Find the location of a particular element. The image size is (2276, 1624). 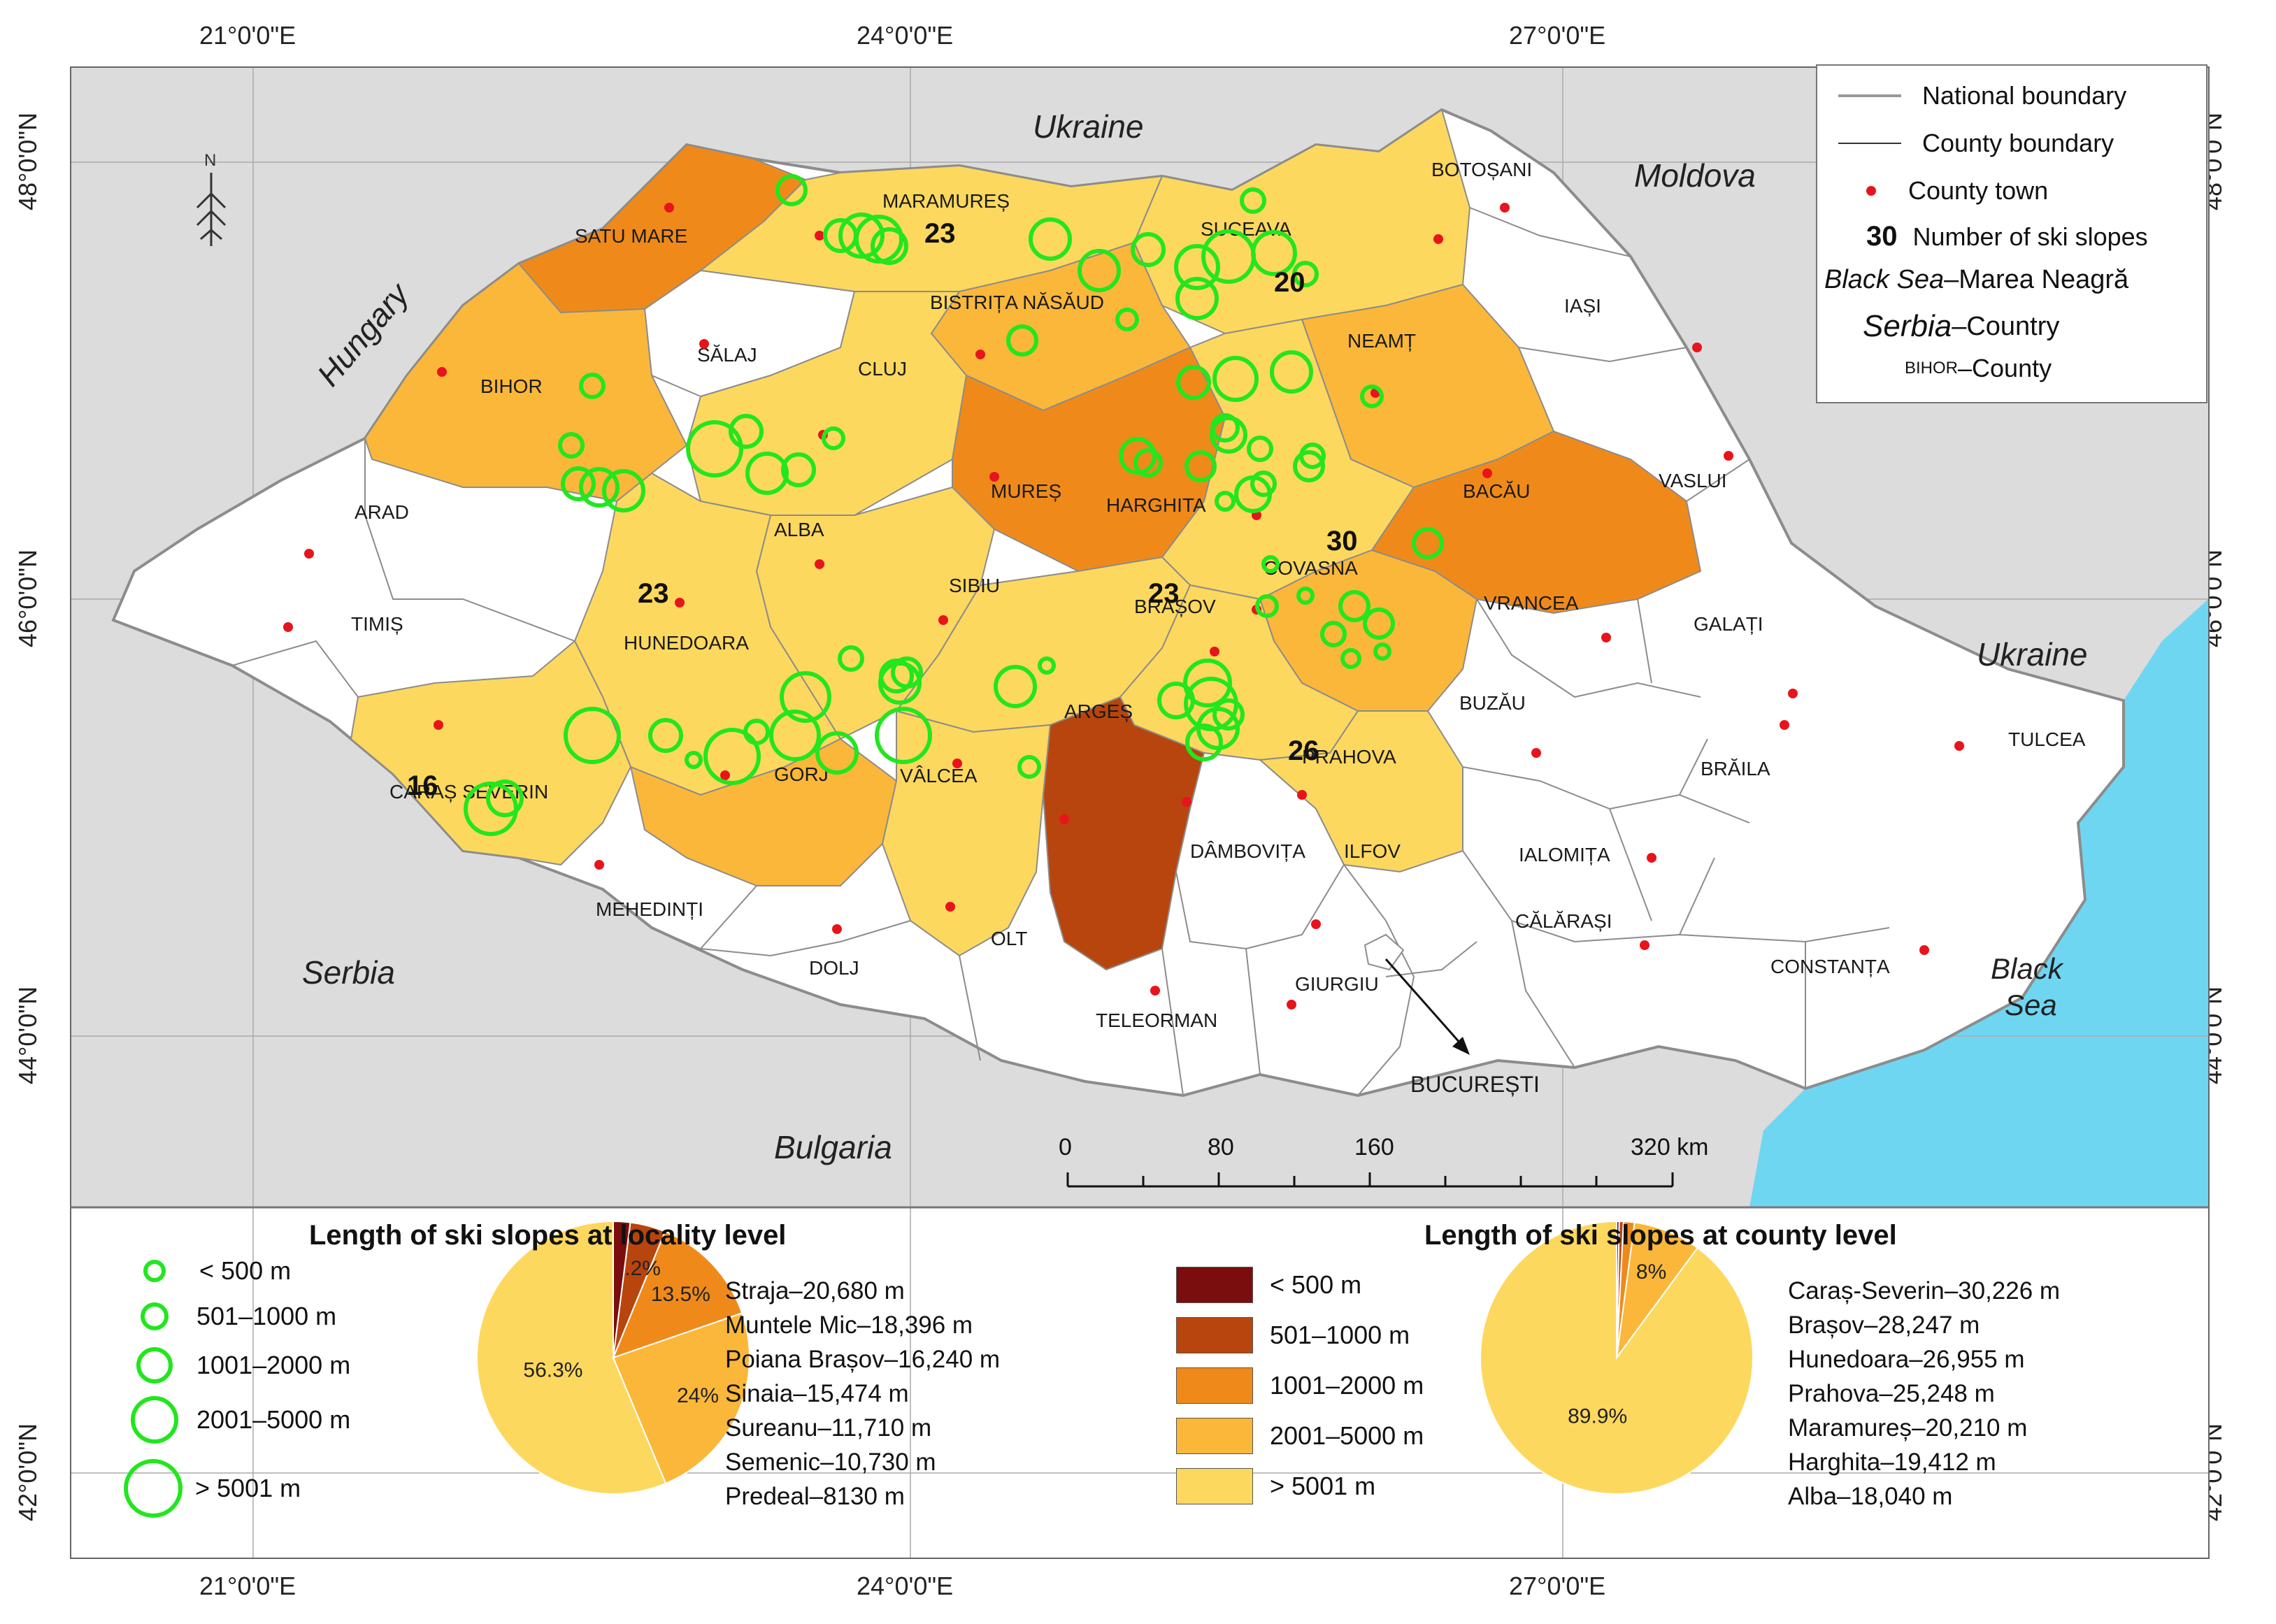

label-brasov: BRAȘOV is located at coordinates (1175, 606).